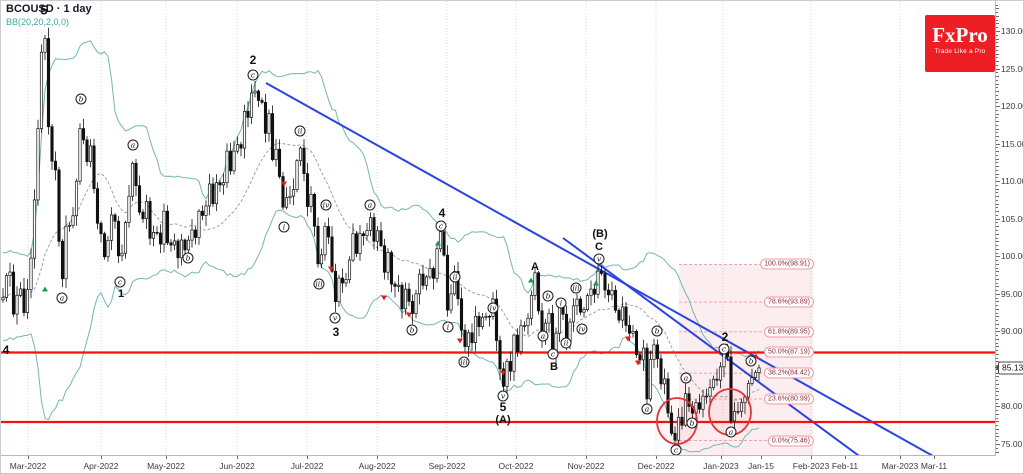 The width and height of the screenshot is (1024, 474). I want to click on time-axis-label: Mar-2023, so click(900, 466).